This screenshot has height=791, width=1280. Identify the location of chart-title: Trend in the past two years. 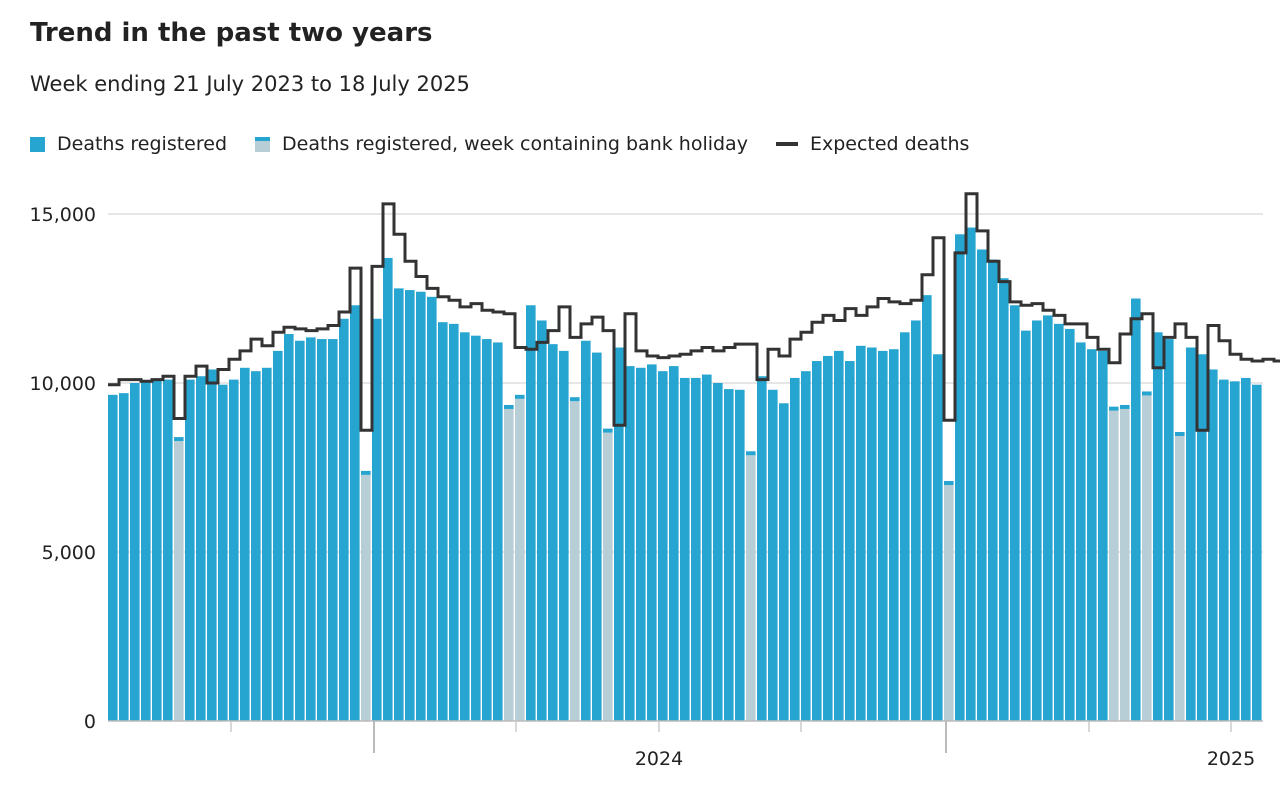
(231, 33).